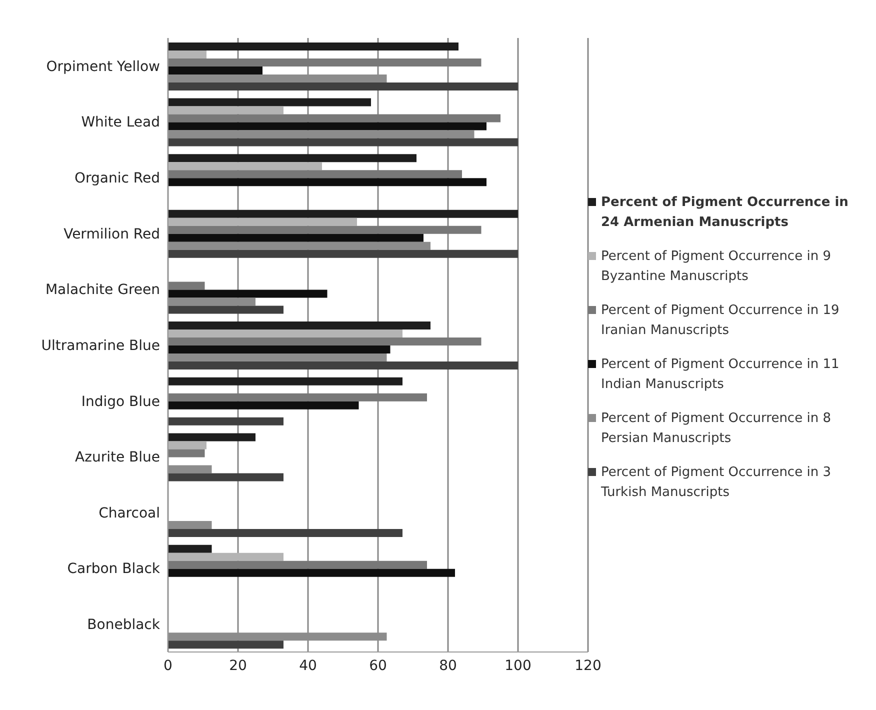 The width and height of the screenshot is (876, 710). I want to click on x-tick-label: 60, so click(378, 666).